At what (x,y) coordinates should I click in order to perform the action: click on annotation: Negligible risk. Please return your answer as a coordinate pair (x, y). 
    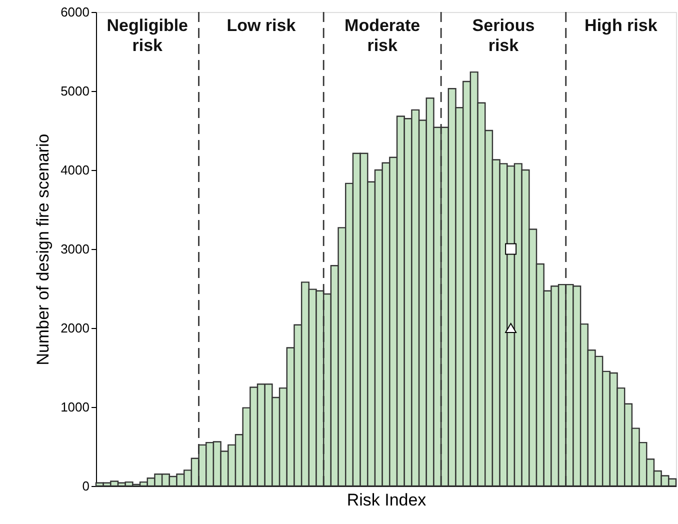
    Looking at the image, I should click on (147, 35).